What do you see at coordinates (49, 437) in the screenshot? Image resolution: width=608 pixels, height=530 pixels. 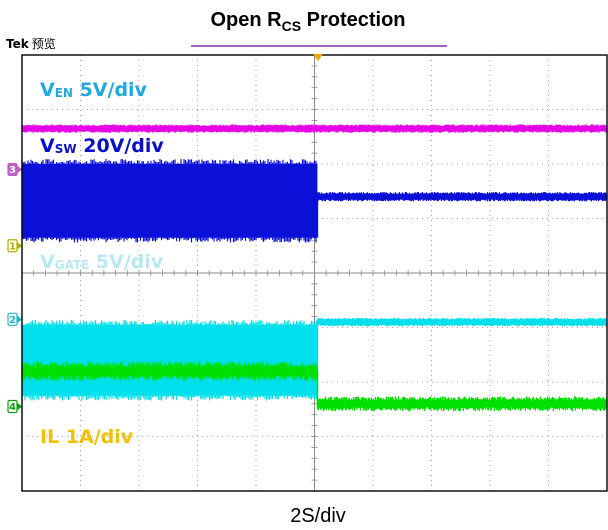 I see `trace-label-il-main: IL` at bounding box center [49, 437].